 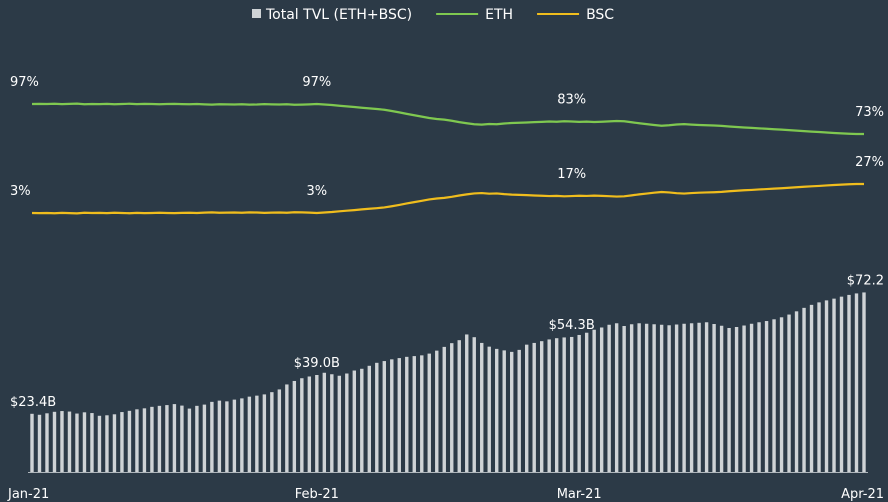 I want to click on x-axis-ticks: Jan-21 Feb-21 Mar-21 Apr-21, so click(x=445, y=494).